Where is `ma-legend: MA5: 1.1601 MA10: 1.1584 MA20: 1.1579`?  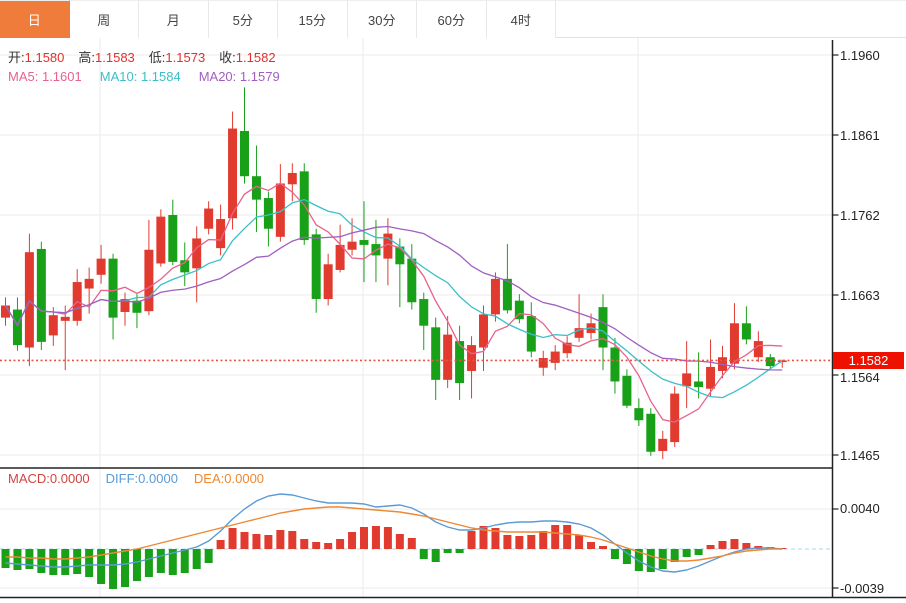
ma-legend: MA5: 1.1601 MA10: 1.1584 MA20: 1.1579 is located at coordinates (144, 76).